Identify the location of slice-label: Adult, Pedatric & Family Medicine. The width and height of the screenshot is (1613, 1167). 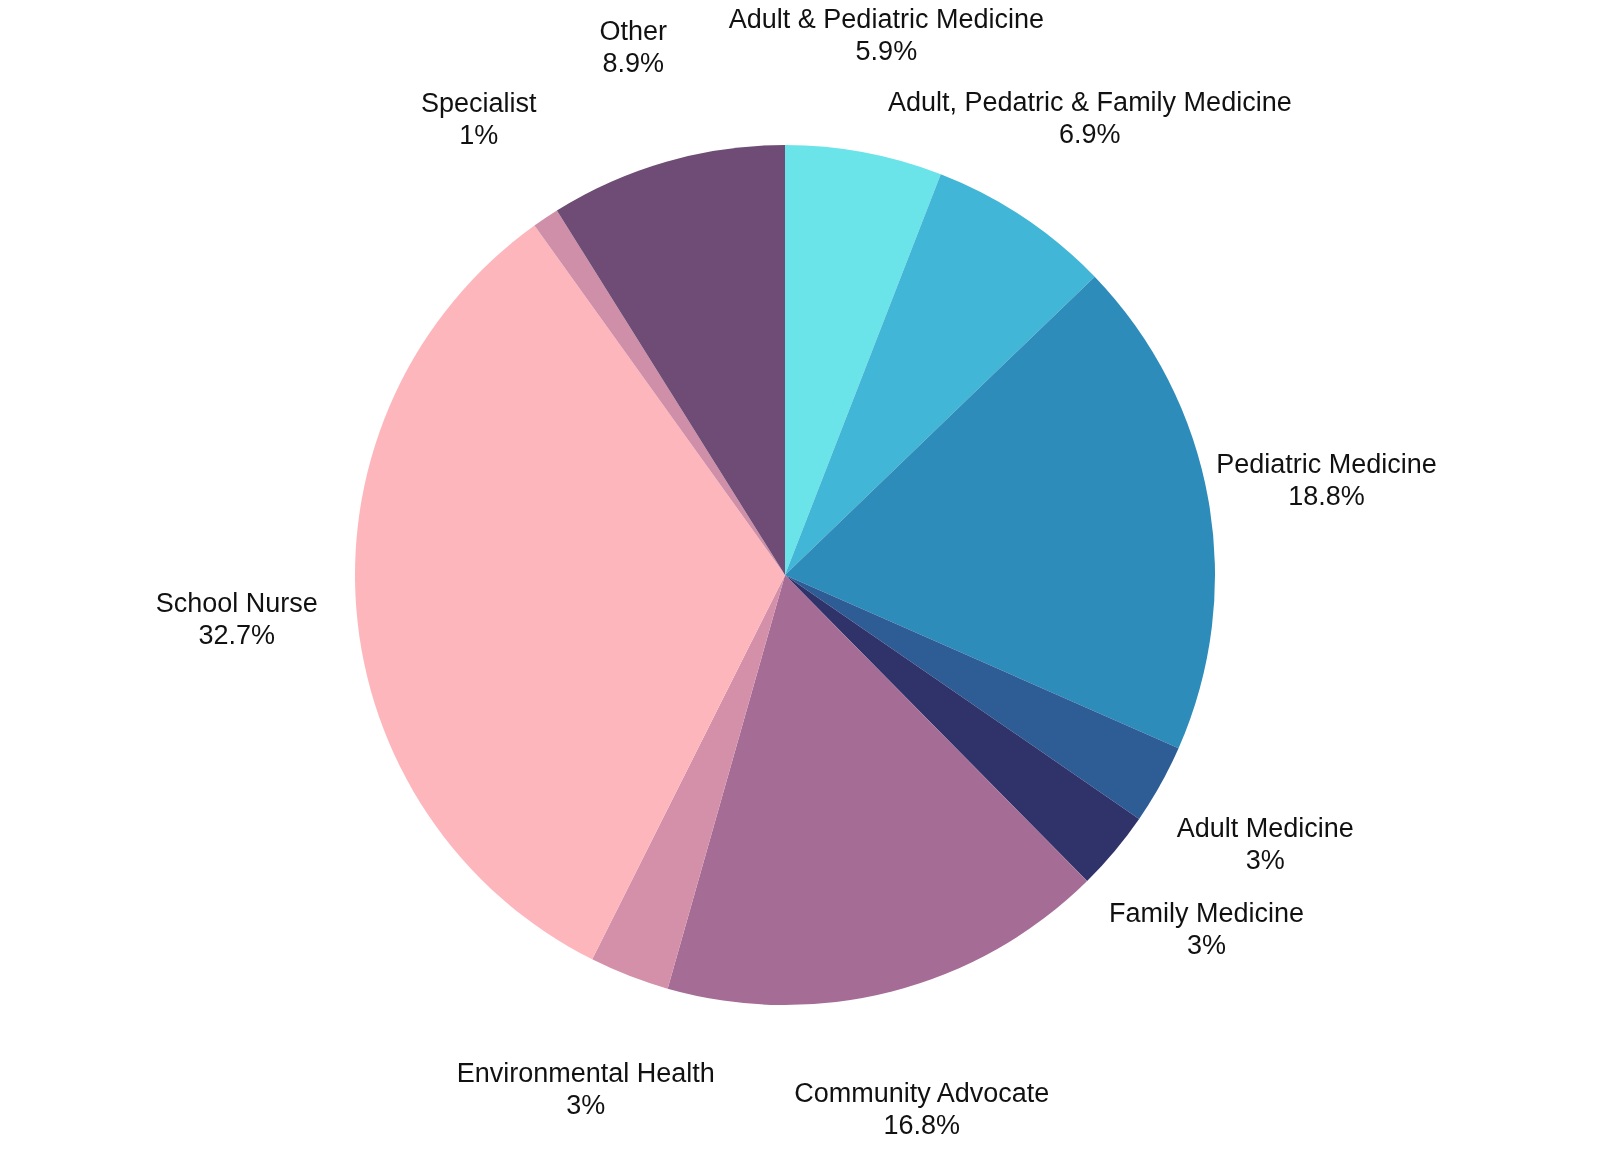
(1090, 102).